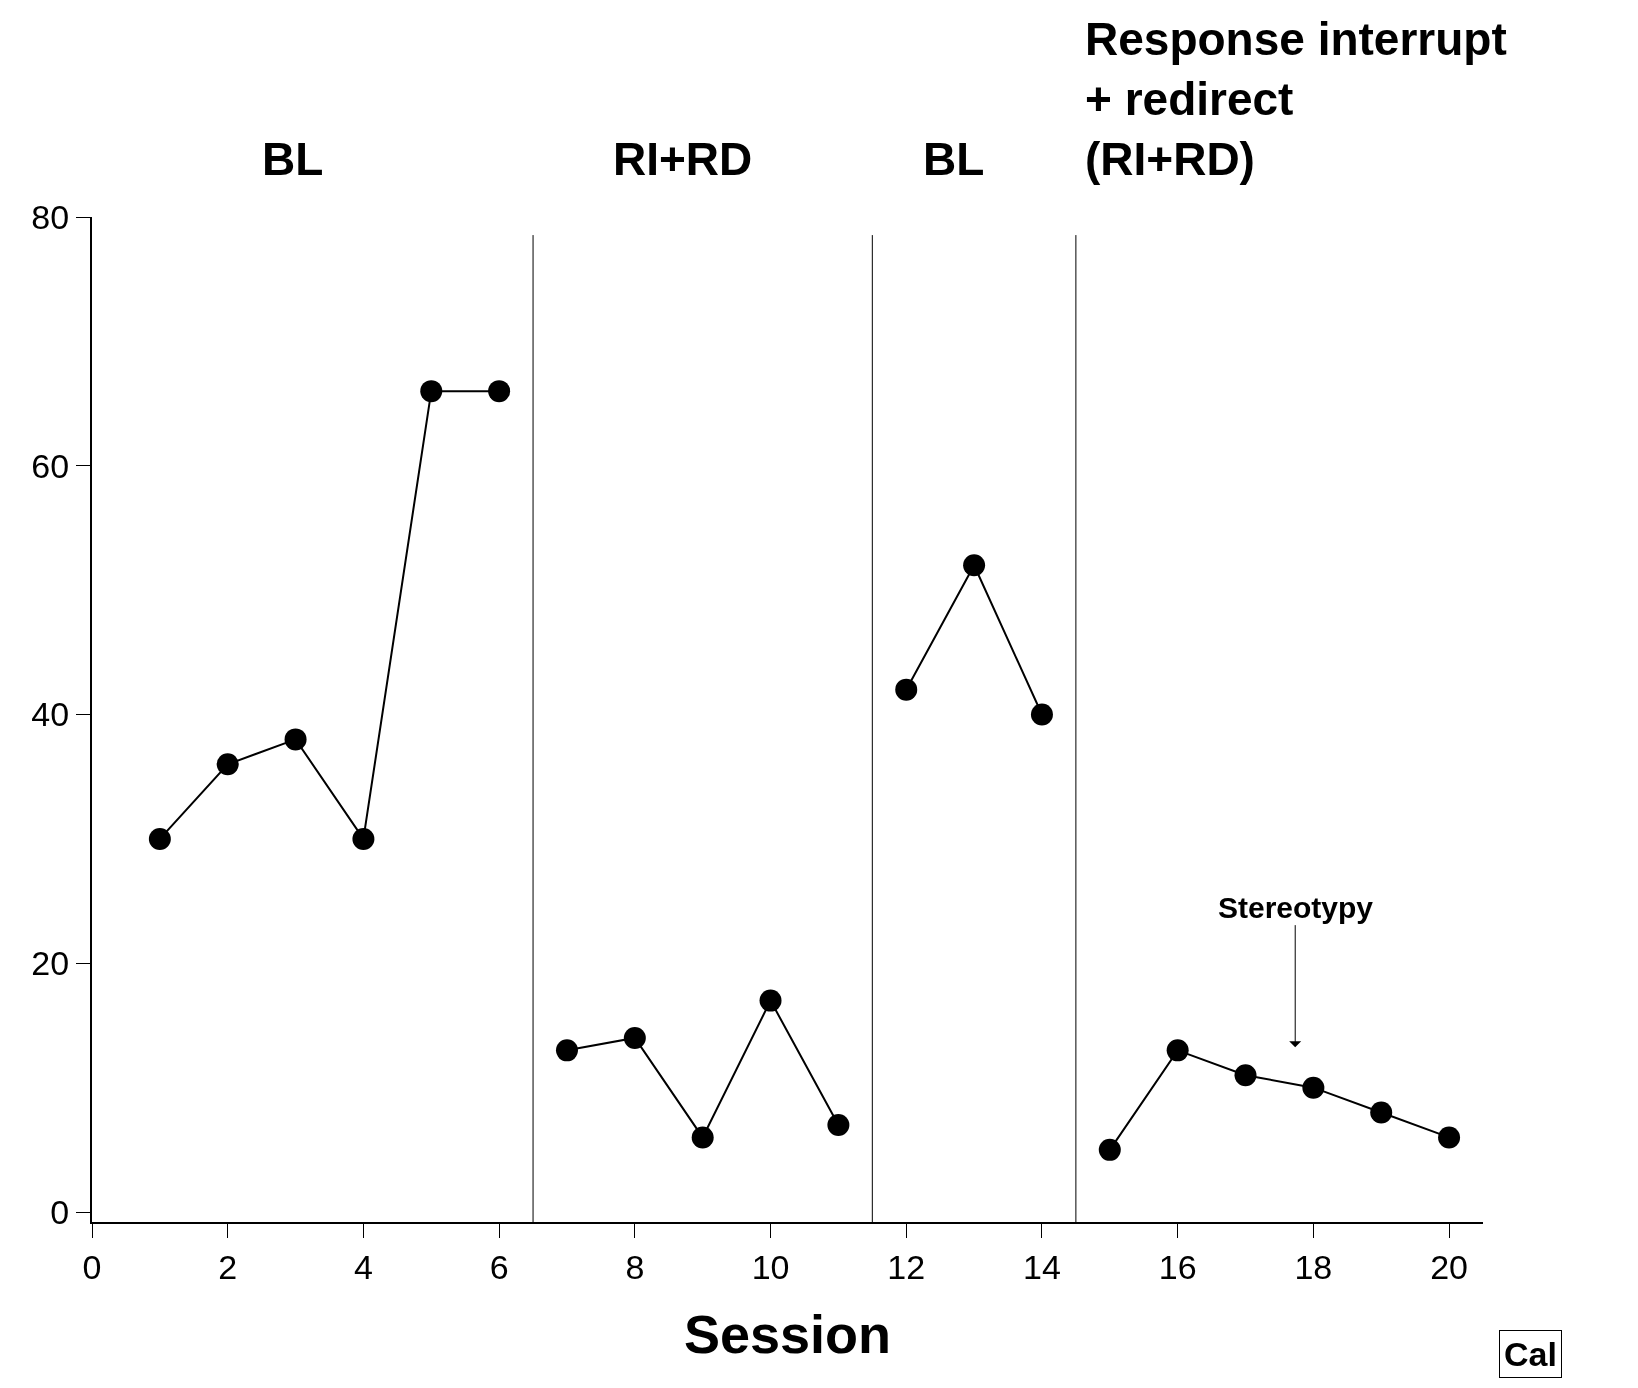  Describe the element at coordinates (1296, 99) in the screenshot. I see `text: Response interrupt + redirect (RI+RD)` at that location.